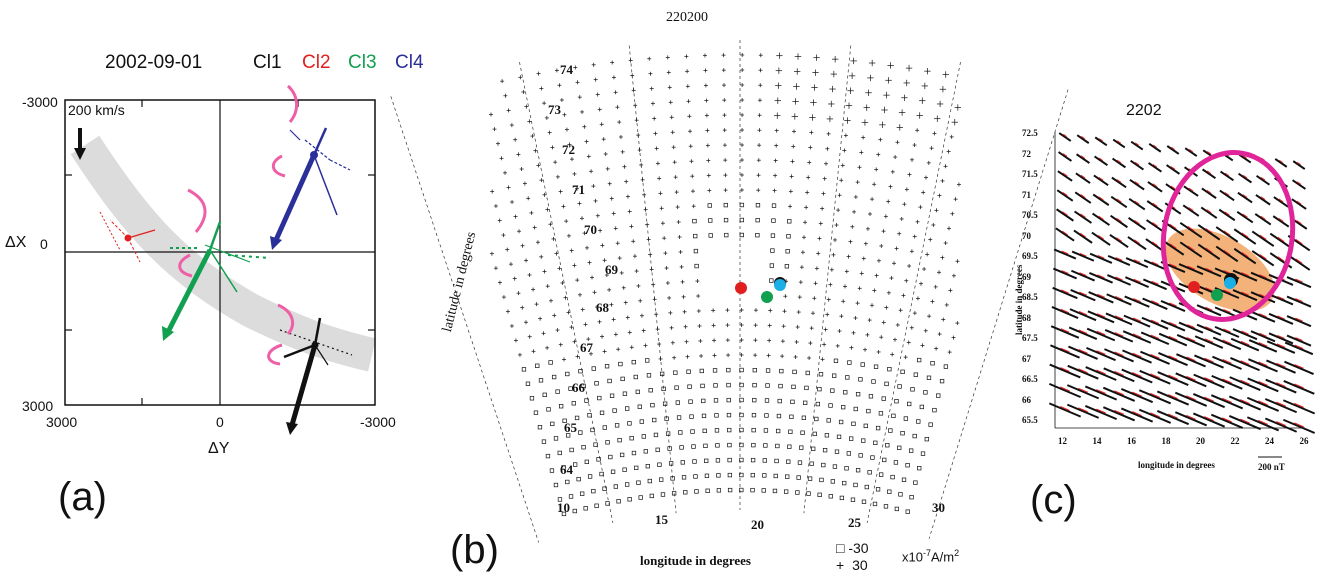 The width and height of the screenshot is (1322, 578). Describe the element at coordinates (1030, 256) in the screenshot. I see `lat-label-c: 69.5` at that location.